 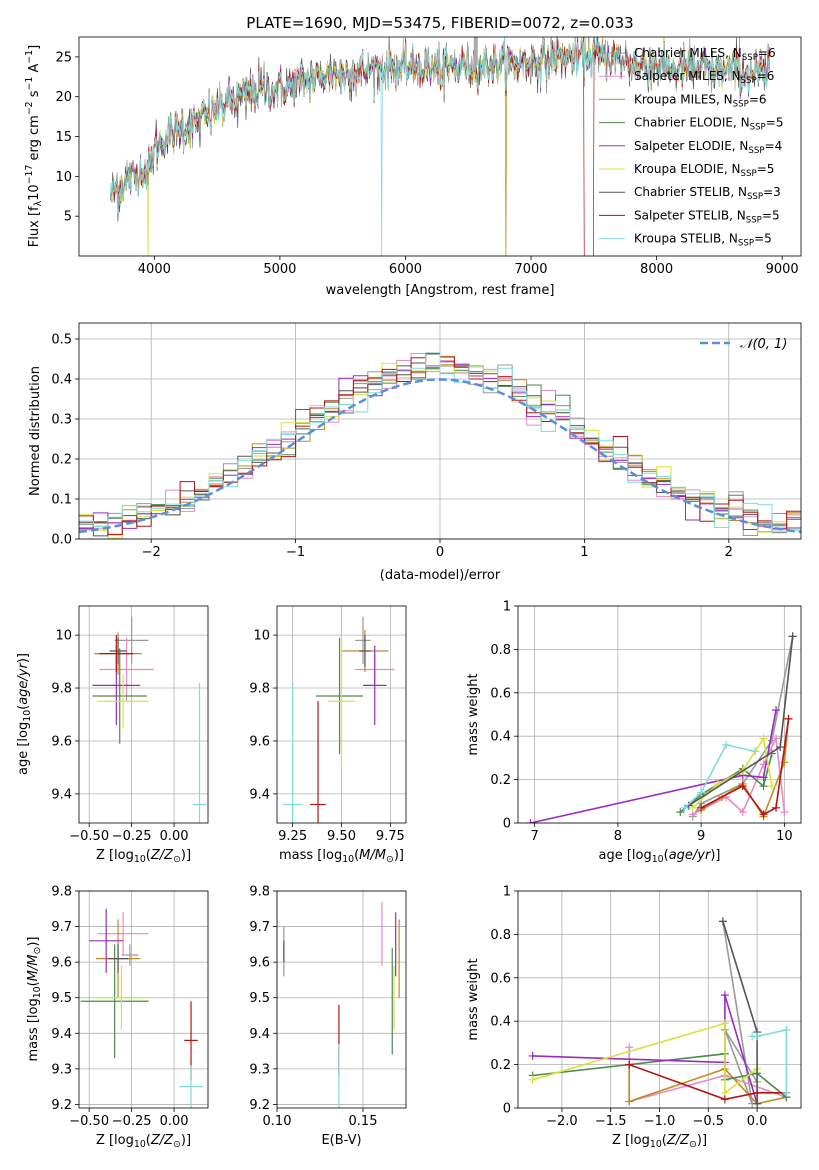 I want to click on x-tick-label: 7, so click(x=535, y=836).